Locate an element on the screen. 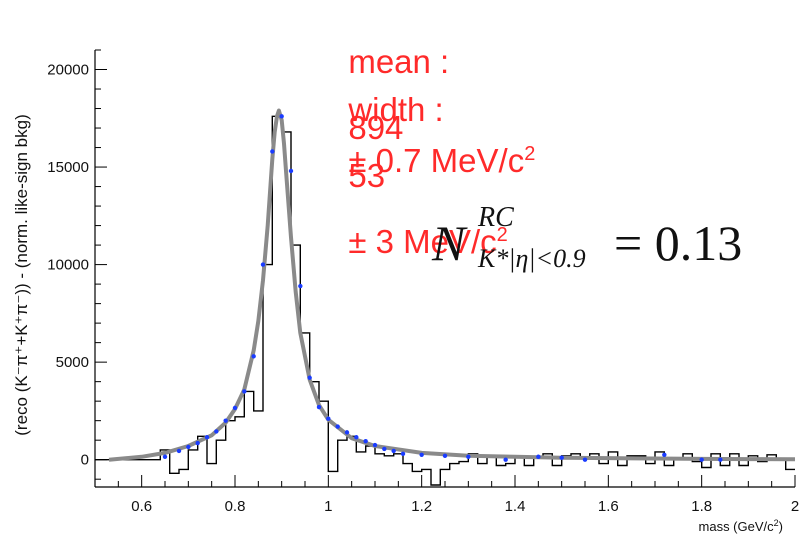 The image size is (803, 540). y-tick-label: 10000 is located at coordinates (68, 265).